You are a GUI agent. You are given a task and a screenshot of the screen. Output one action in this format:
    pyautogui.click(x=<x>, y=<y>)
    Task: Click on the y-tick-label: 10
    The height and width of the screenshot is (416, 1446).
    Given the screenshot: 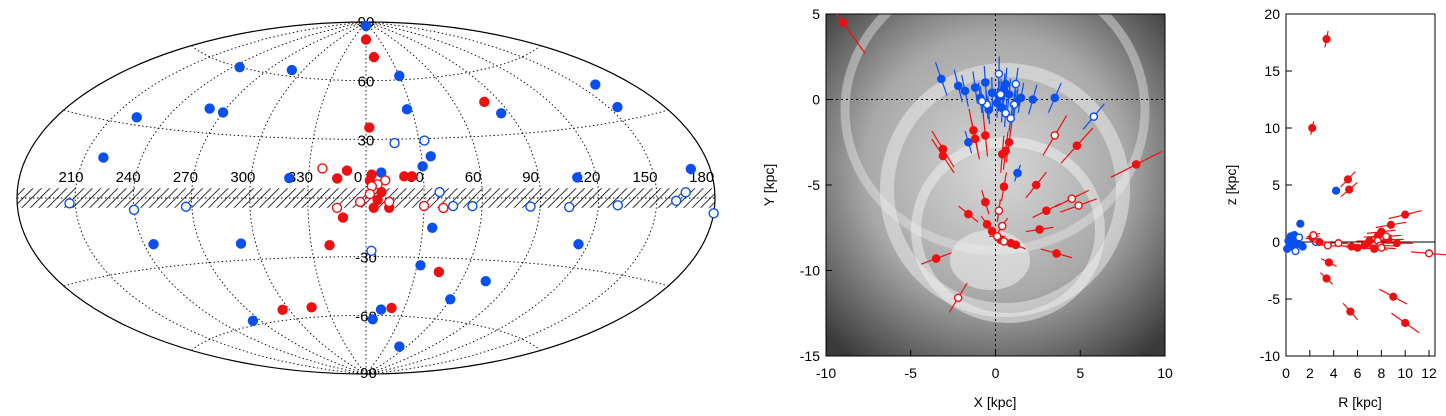 What is the action you would take?
    pyautogui.click(x=1272, y=128)
    